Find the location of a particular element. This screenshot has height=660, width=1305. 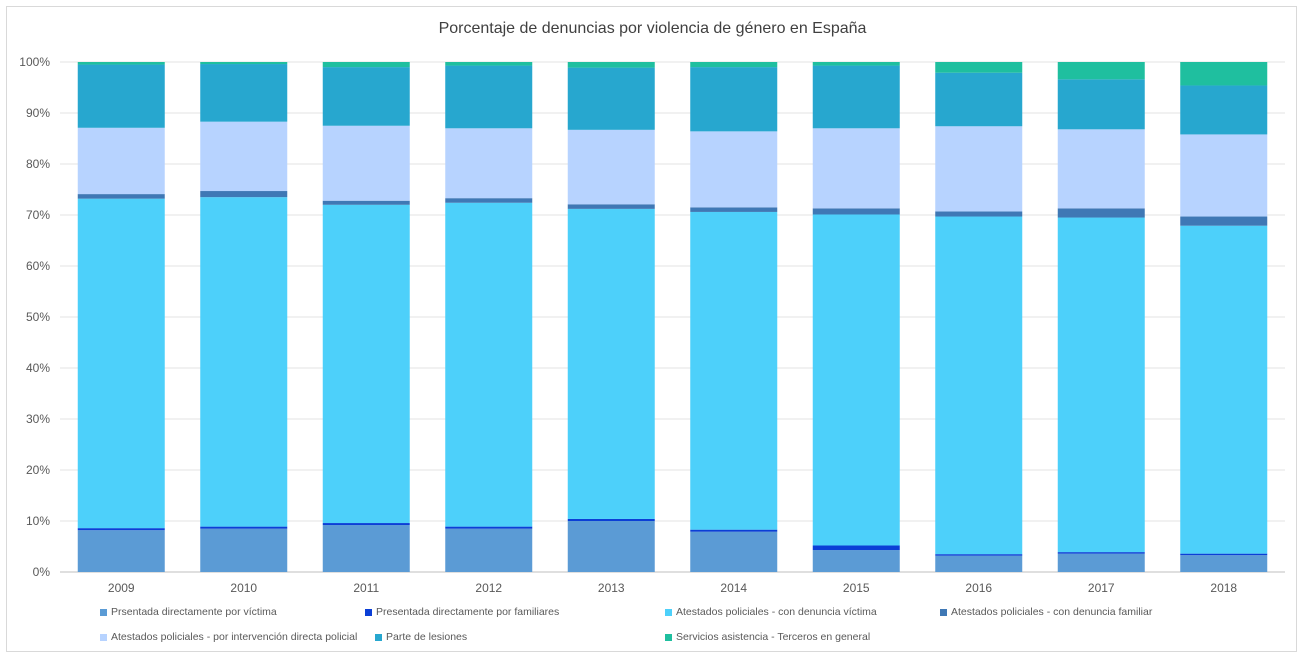

bar-segment-2013-s3 is located at coordinates (611, 363).